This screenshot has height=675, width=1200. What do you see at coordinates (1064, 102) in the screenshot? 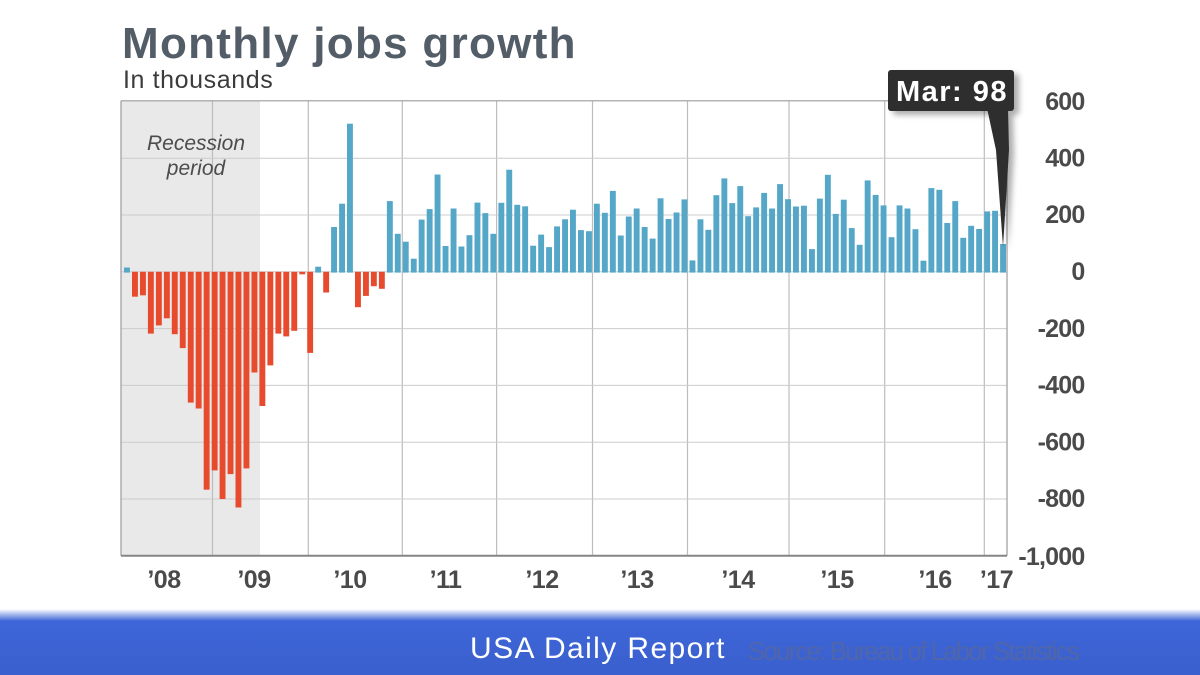
I see `svg-text: 600` at bounding box center [1064, 102].